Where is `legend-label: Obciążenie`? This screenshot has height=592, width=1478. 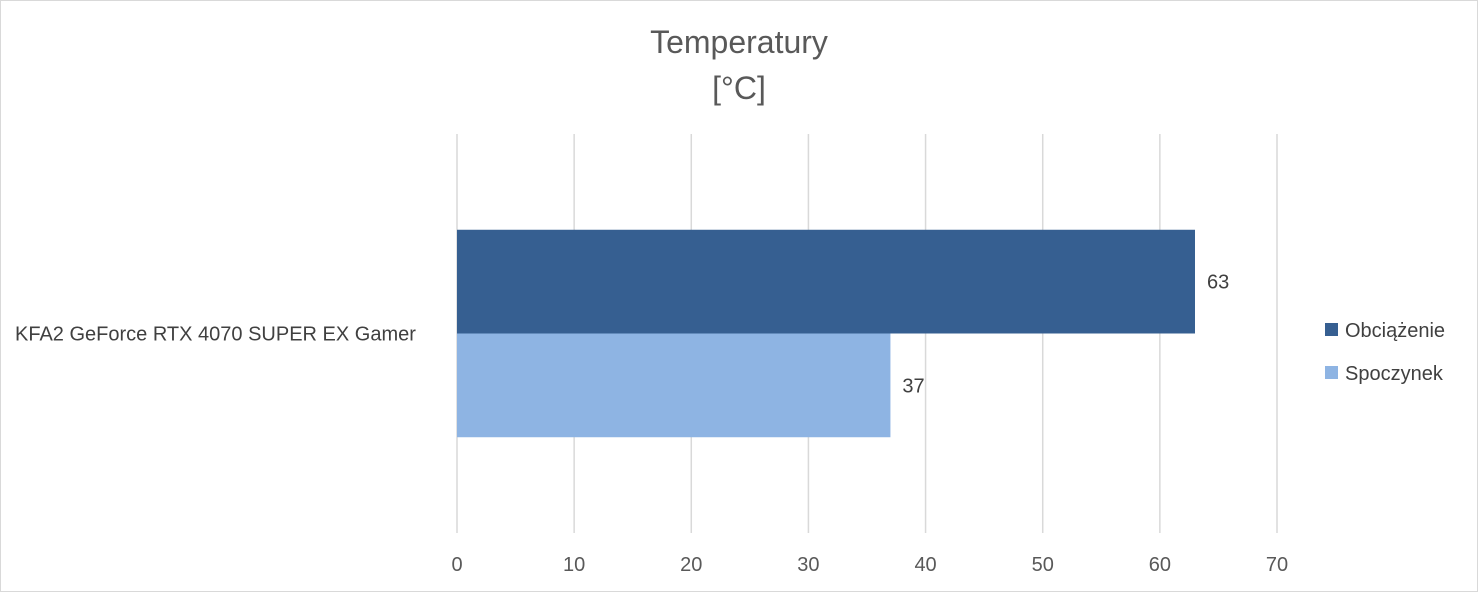
legend-label: Obciążenie is located at coordinates (1395, 331).